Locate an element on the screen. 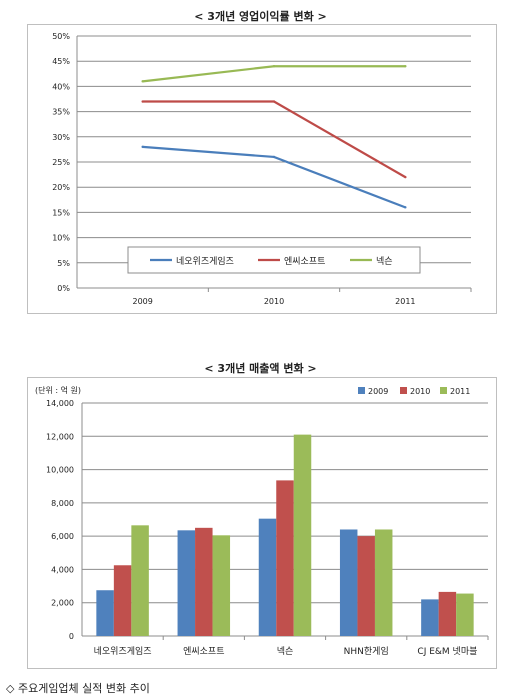 Image resolution: width=521 pixels, height=700 pixels. y-tick-label: 5% is located at coordinates (63, 263).